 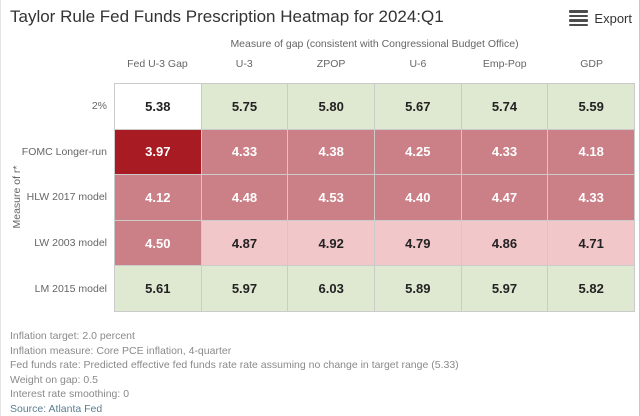 What do you see at coordinates (158, 107) in the screenshot?
I see `heatmap-cell: 5.38` at bounding box center [158, 107].